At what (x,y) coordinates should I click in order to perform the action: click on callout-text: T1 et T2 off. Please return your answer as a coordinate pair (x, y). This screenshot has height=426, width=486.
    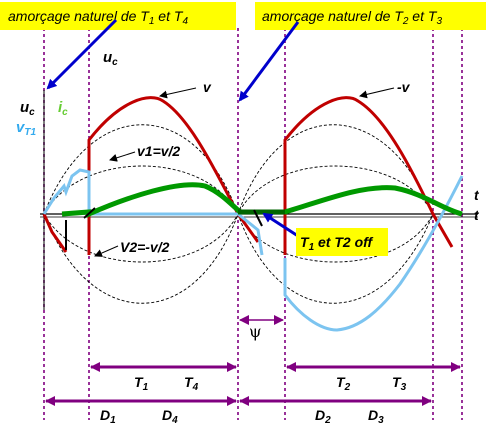
    Looking at the image, I should click on (337, 243).